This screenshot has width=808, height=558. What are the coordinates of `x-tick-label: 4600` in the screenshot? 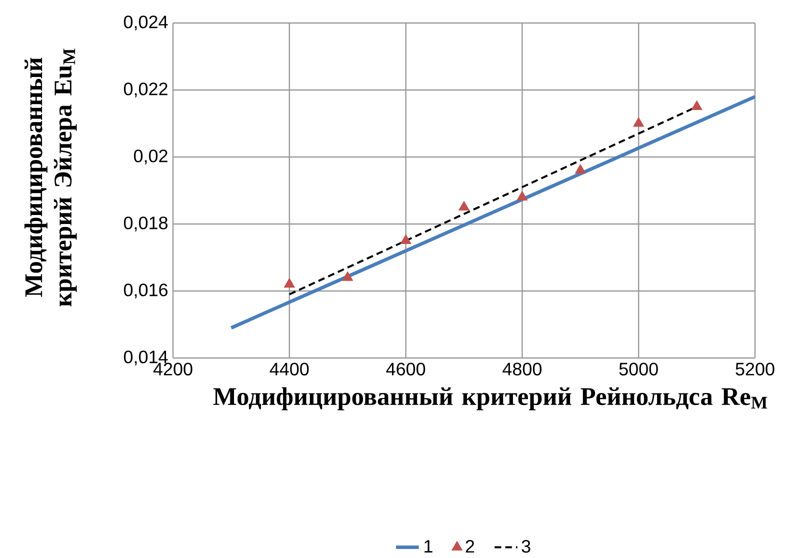 It's located at (406, 369).